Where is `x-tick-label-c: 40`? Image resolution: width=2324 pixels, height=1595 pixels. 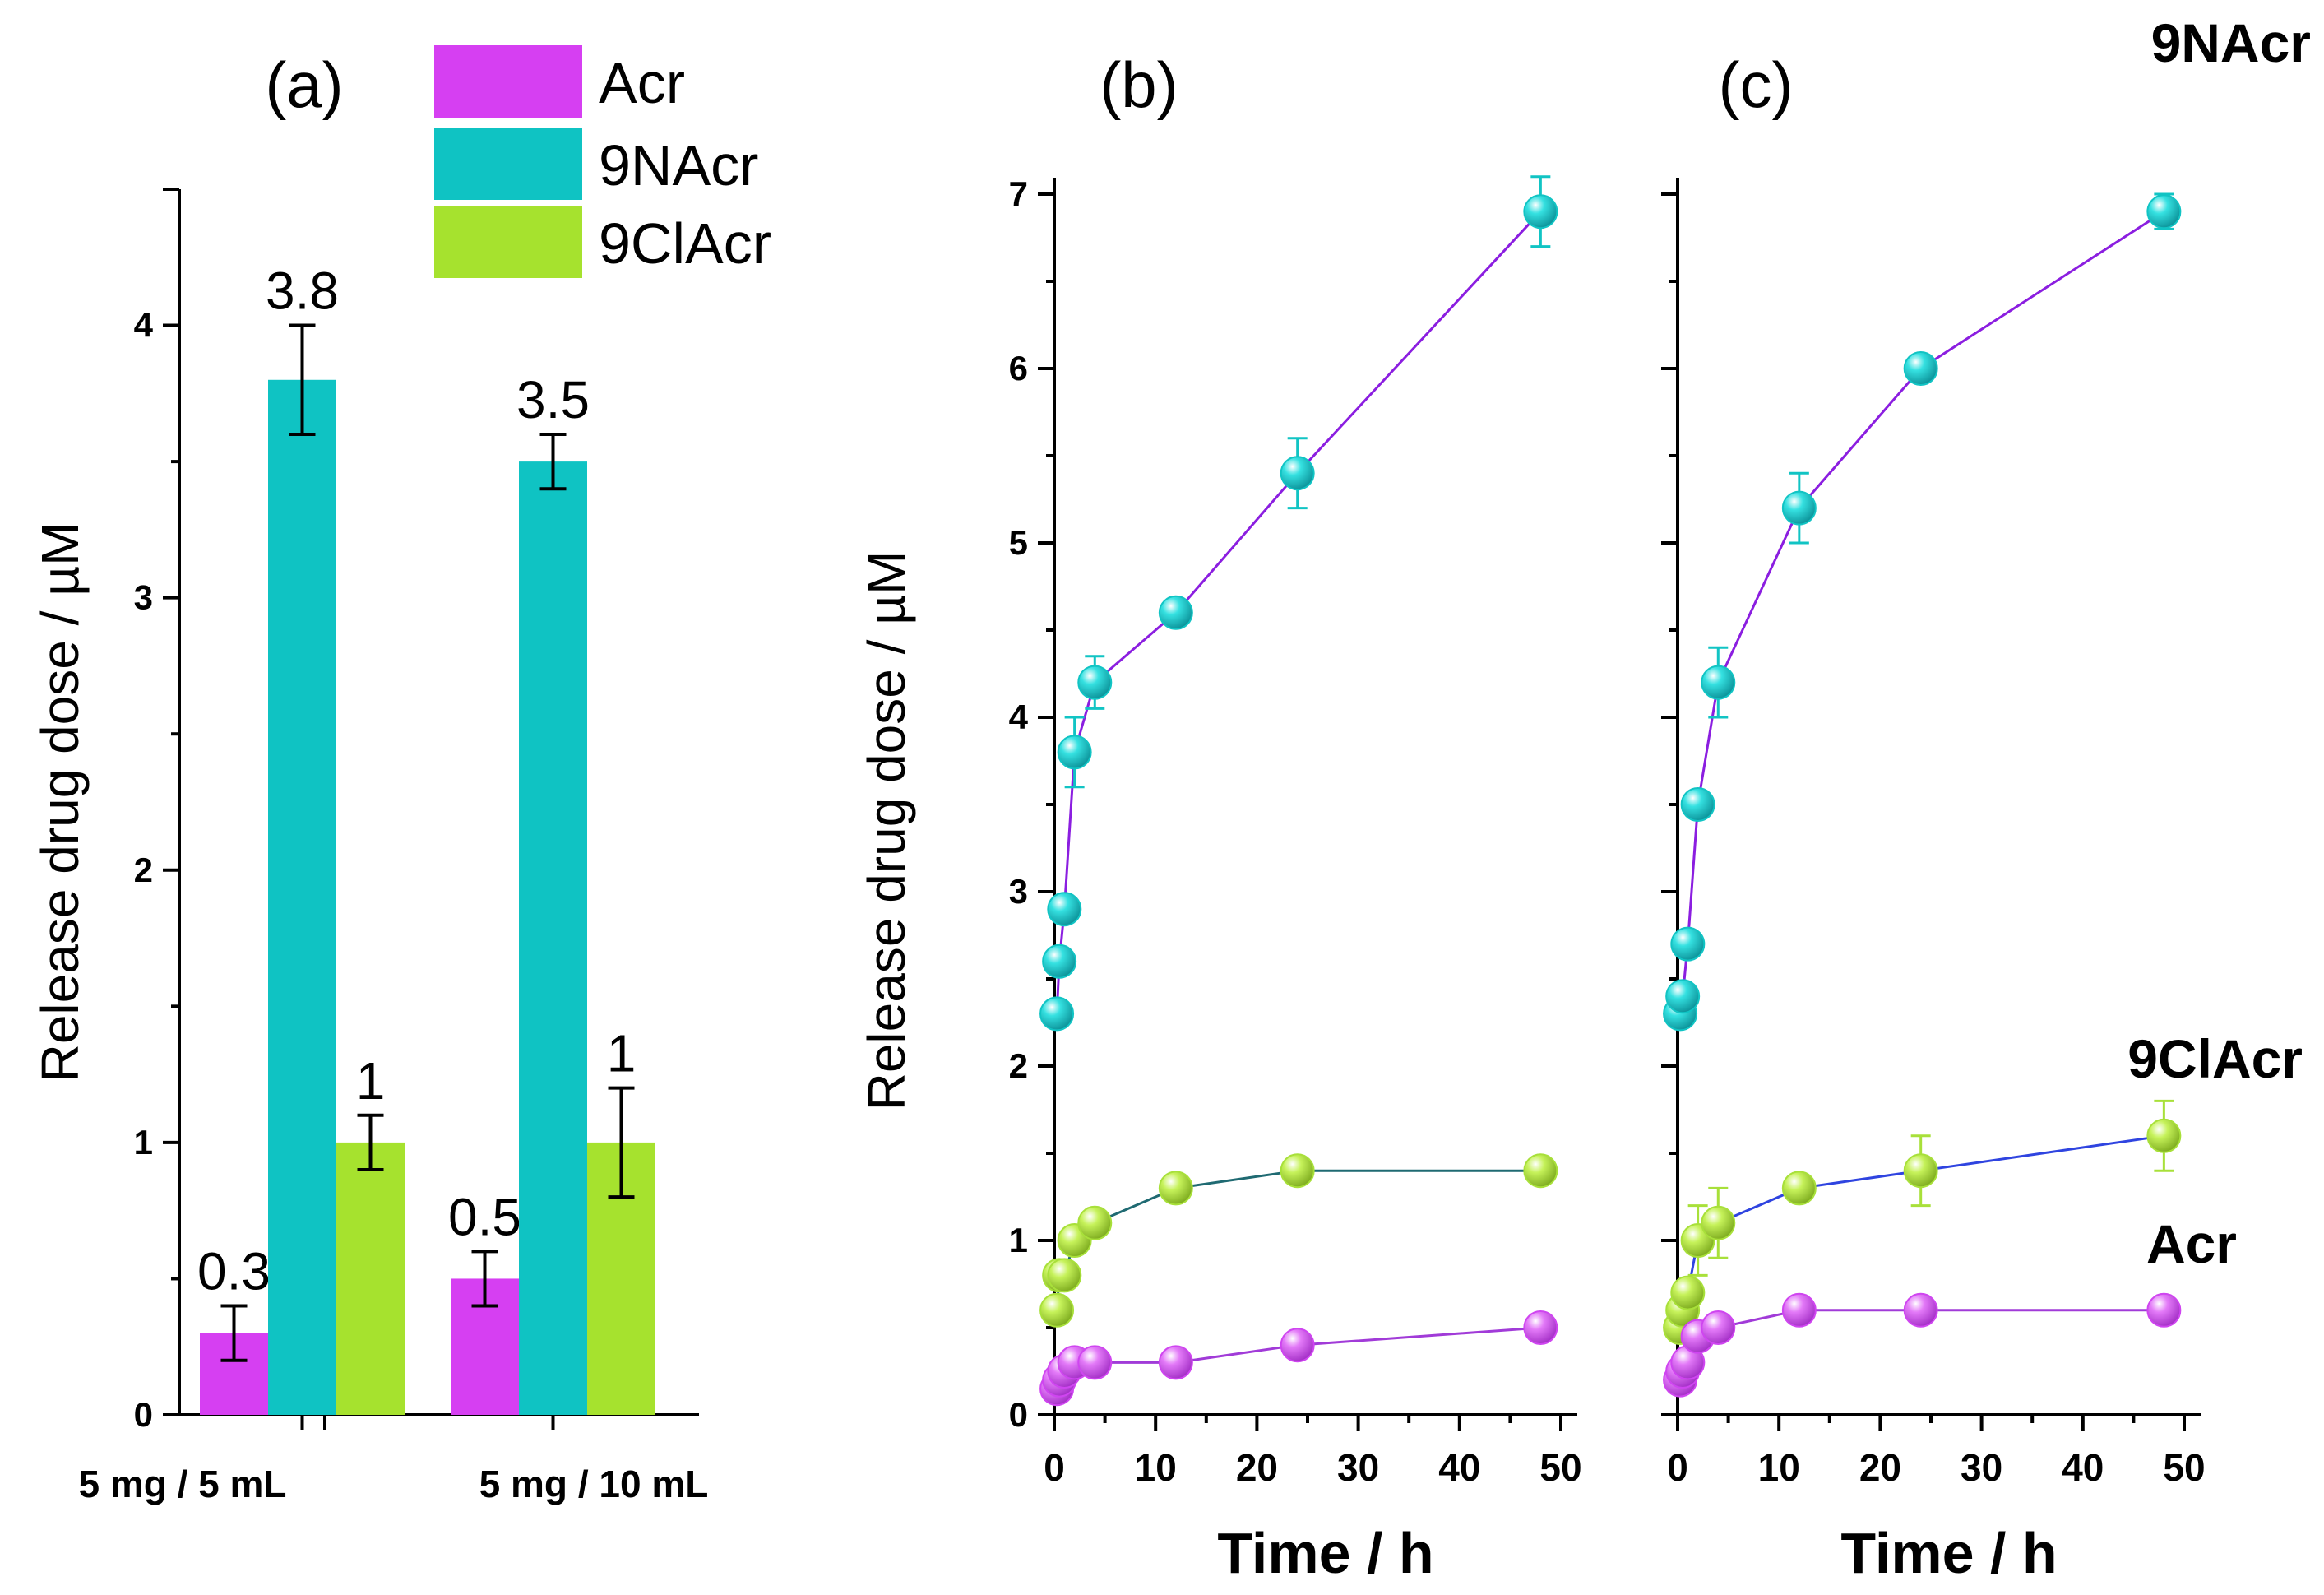 x-tick-label-c: 40 is located at coordinates (2083, 1467).